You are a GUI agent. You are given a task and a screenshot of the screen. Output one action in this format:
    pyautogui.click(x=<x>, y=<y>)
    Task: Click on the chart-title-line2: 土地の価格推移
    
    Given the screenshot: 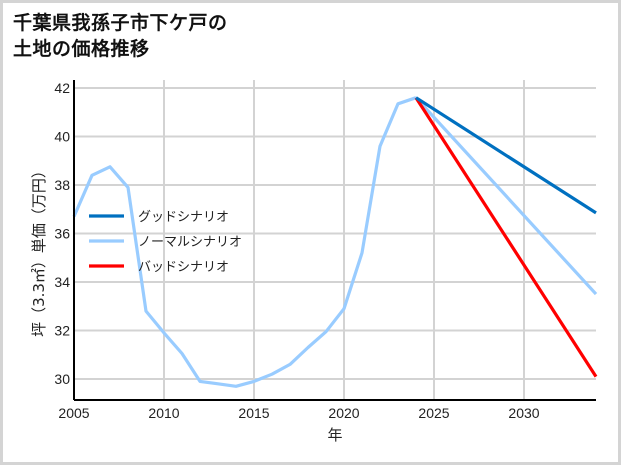 What is the action you would take?
    pyautogui.click(x=81, y=49)
    